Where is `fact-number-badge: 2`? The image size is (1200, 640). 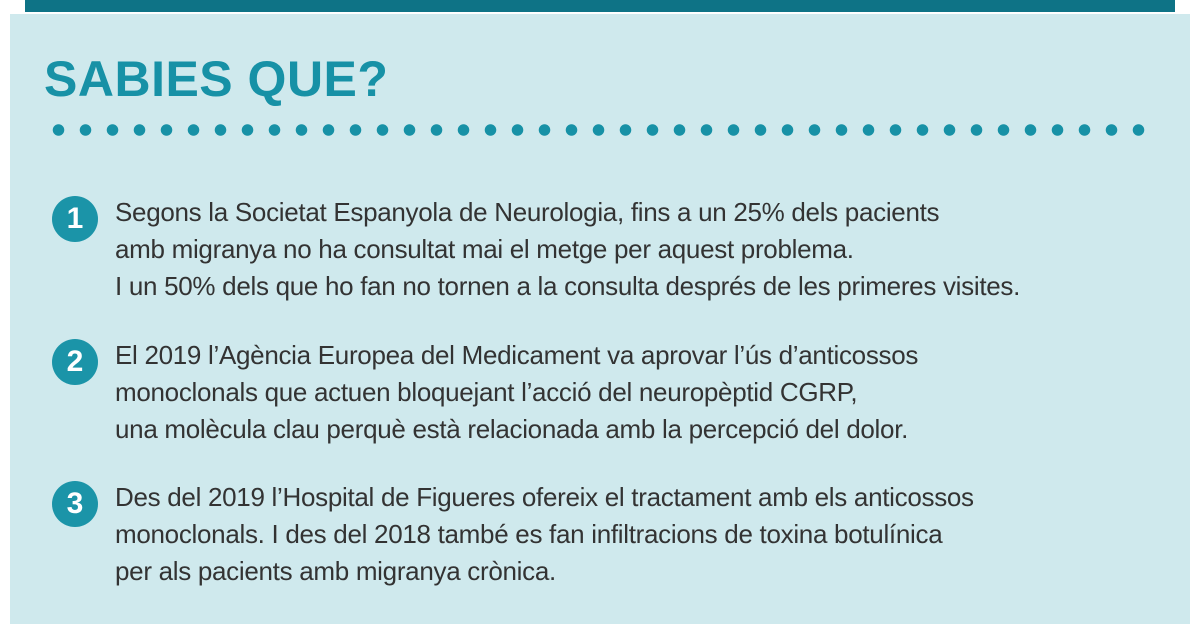
fact-number-badge: 2 is located at coordinates (75, 362).